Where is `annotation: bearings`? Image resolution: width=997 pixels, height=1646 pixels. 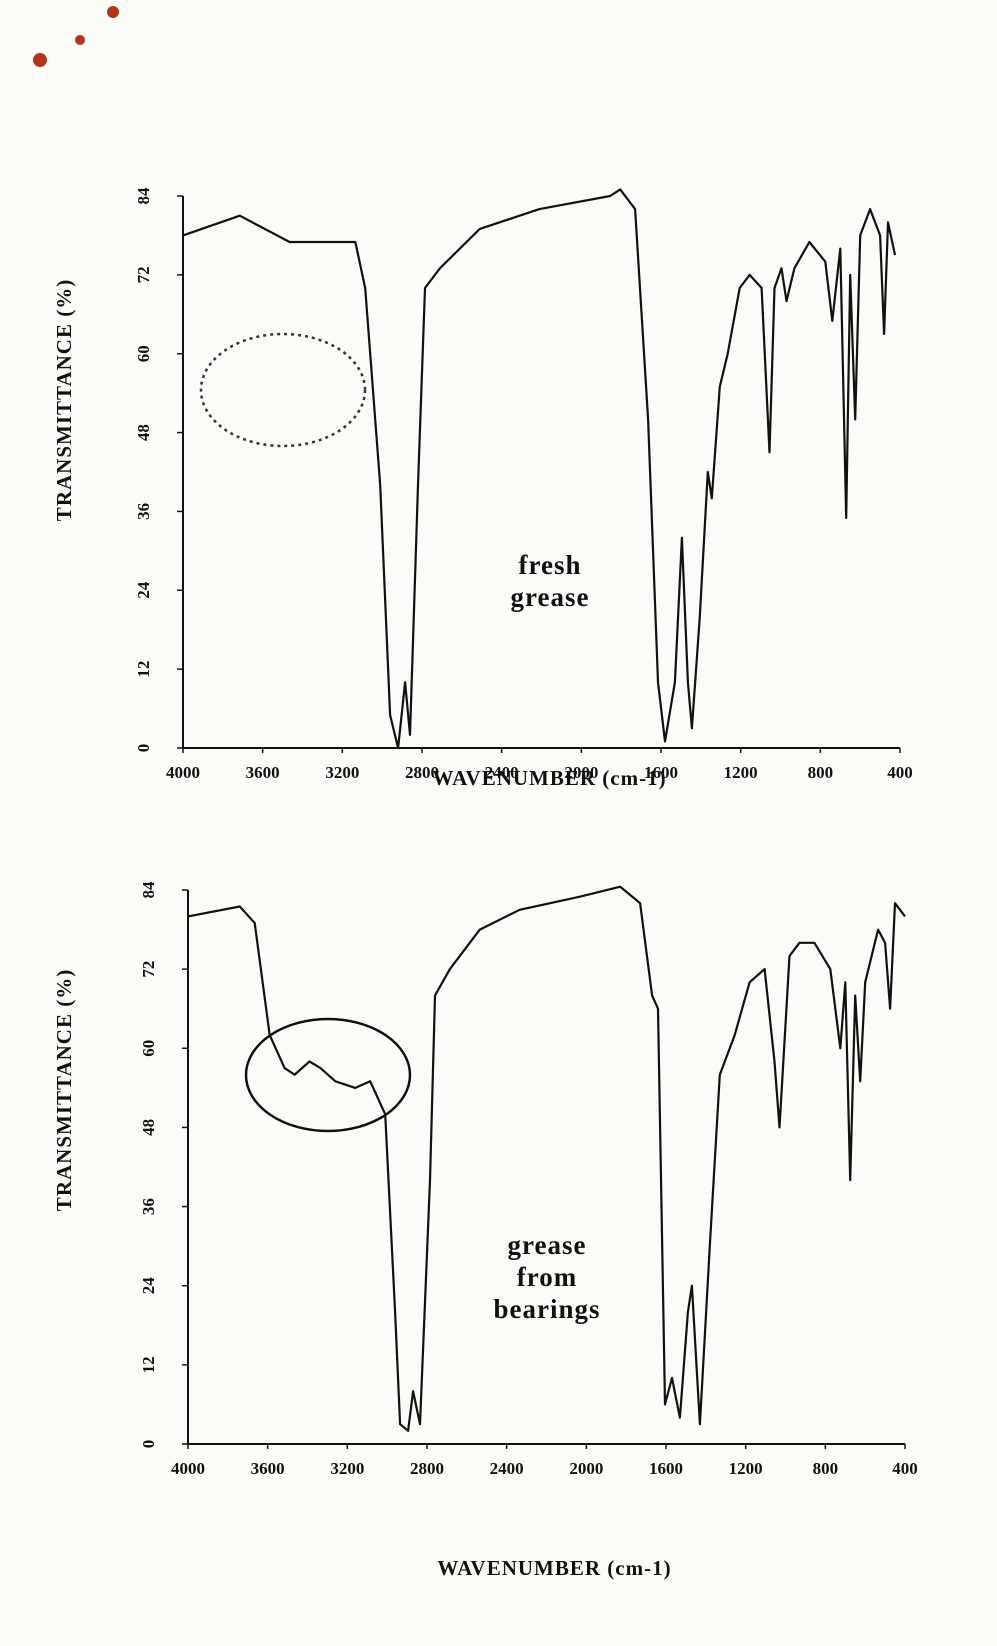
annotation: bearings is located at coordinates (546, 1309).